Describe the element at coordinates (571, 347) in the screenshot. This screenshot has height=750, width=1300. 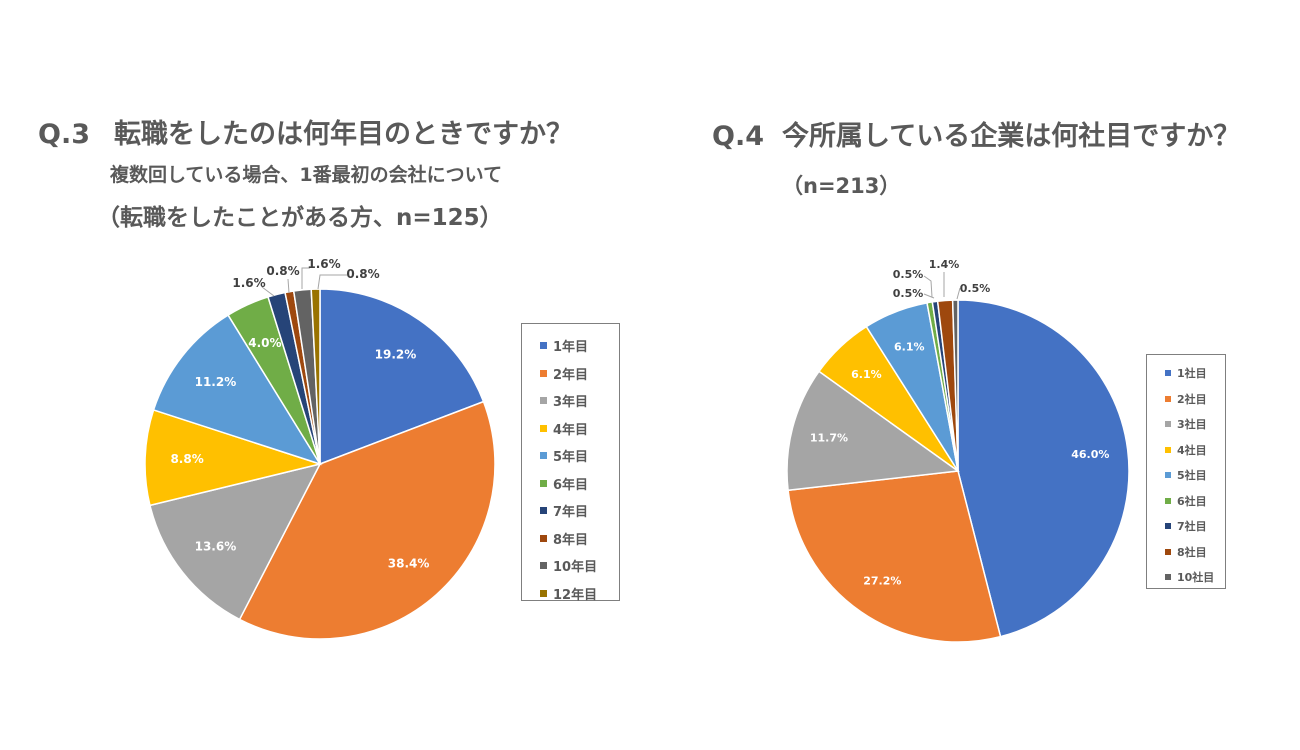
I see `legend-label-1年目: 1年目` at that location.